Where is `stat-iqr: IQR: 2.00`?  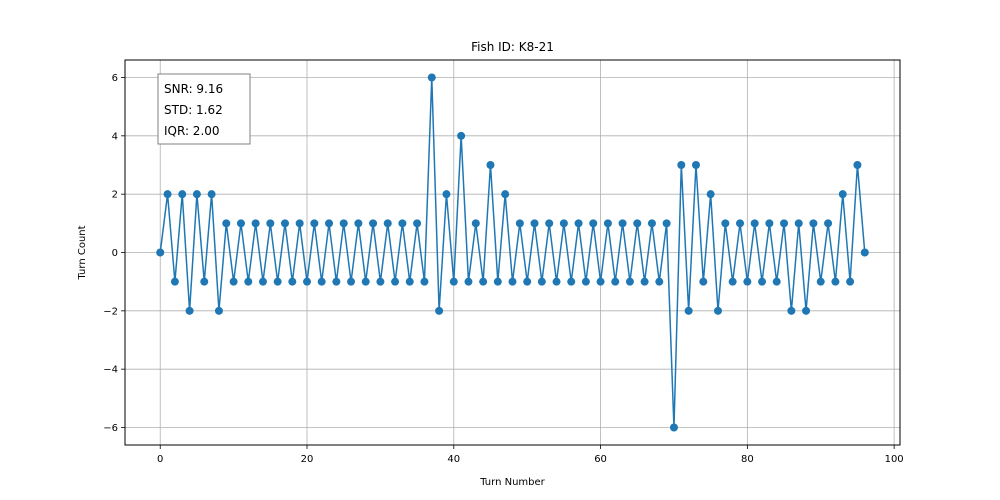 stat-iqr: IQR: 2.00 is located at coordinates (192, 131).